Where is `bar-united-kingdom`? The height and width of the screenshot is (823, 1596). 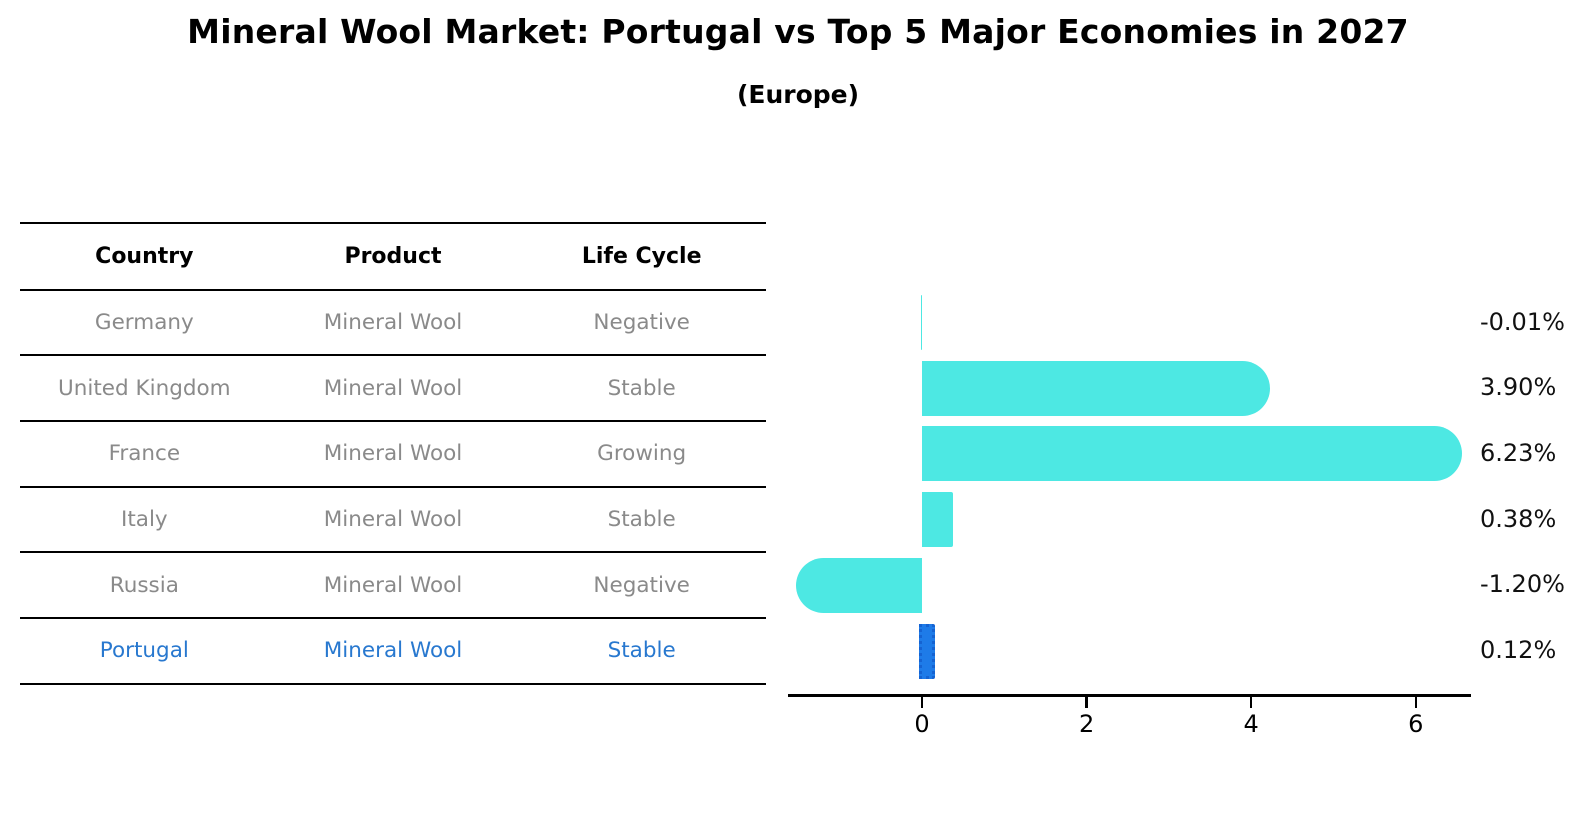
bar-united-kingdom is located at coordinates (1096, 388).